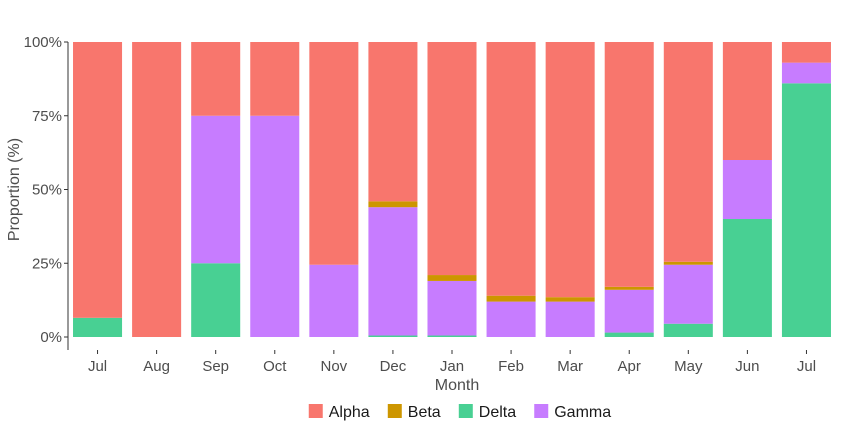 The image size is (850, 428). I want to click on legend-label-gamma: Gamma, so click(582, 412).